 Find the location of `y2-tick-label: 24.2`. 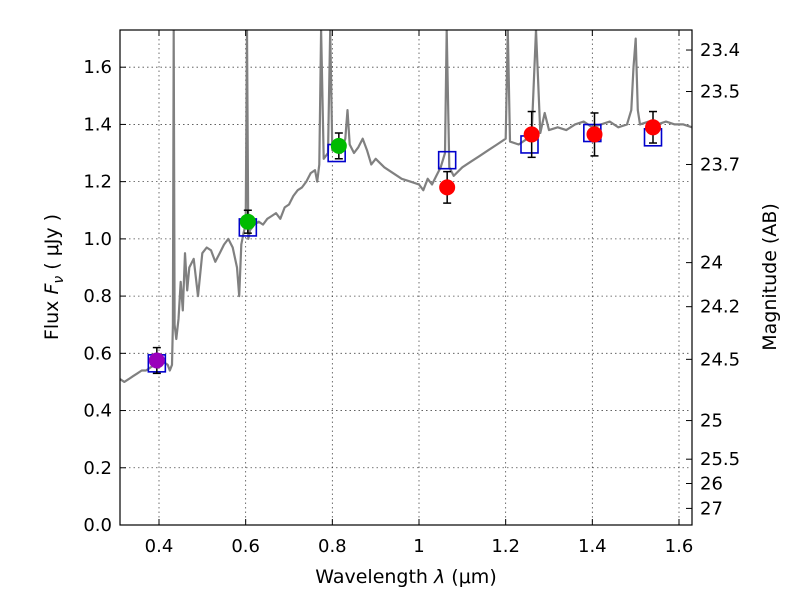

y2-tick-label: 24.2 is located at coordinates (720, 307).